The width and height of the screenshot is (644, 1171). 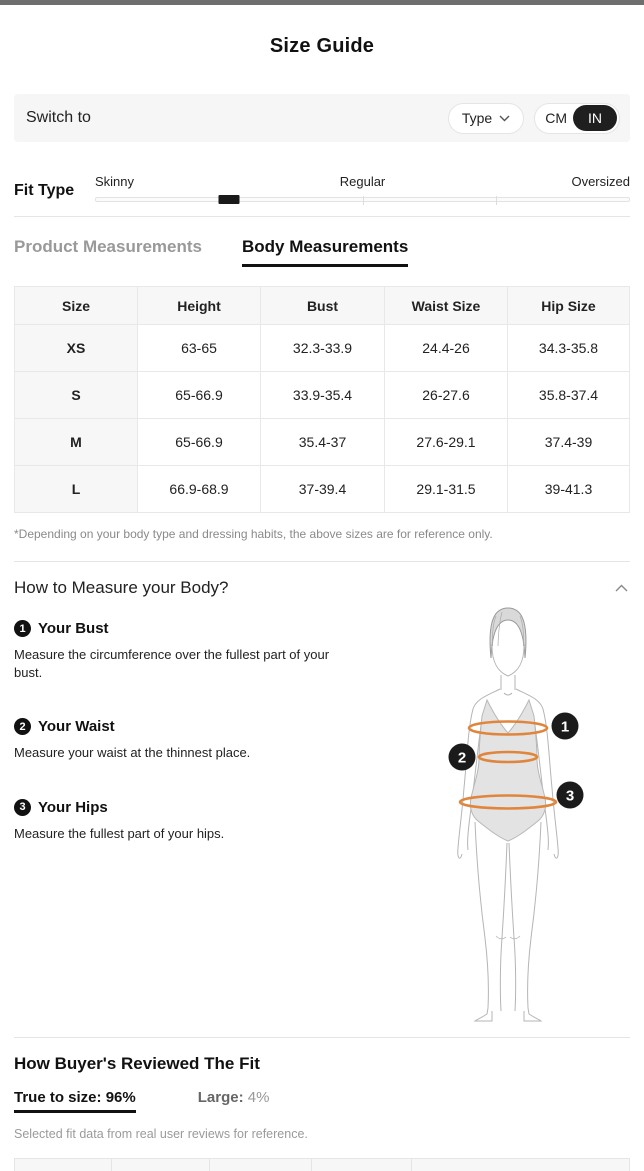 I want to click on step-1-badge: 1, so click(x=22, y=628).